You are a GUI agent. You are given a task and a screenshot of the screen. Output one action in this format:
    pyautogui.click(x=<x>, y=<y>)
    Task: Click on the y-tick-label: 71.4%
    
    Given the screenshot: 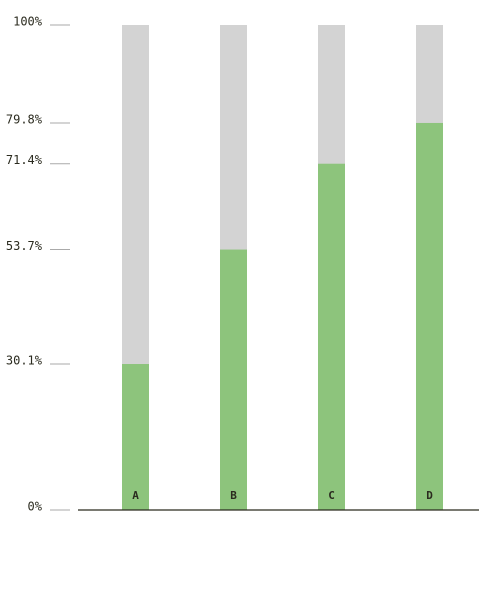 What is the action you would take?
    pyautogui.click(x=24, y=160)
    